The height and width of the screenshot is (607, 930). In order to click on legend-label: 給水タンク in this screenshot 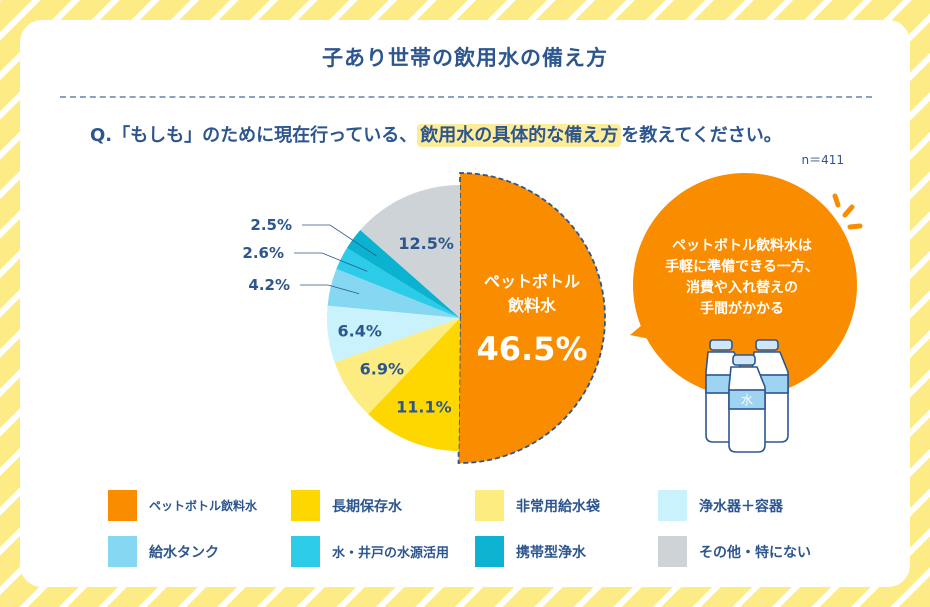, I will do `click(184, 552)`.